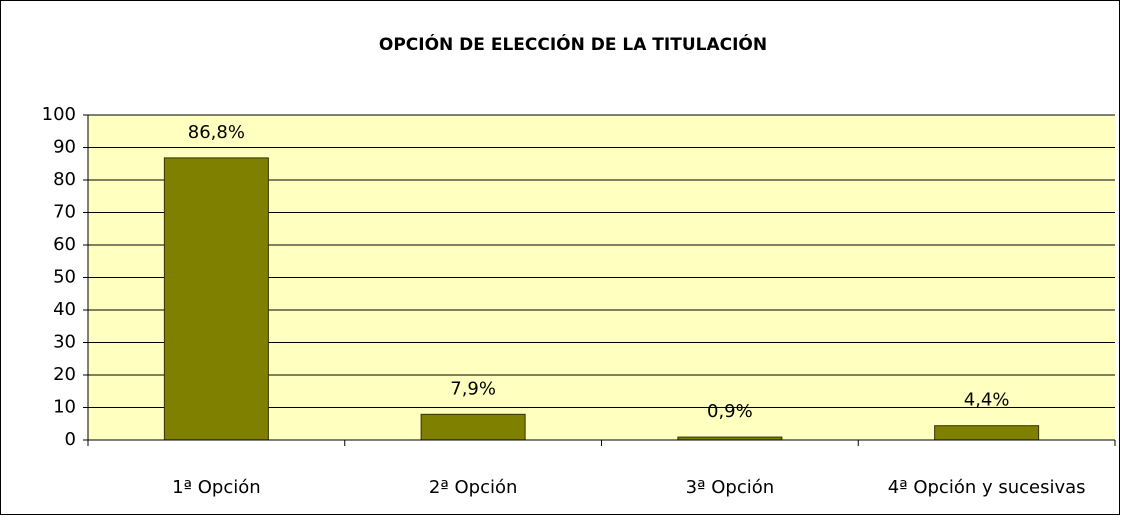 The image size is (1121, 516). Describe the element at coordinates (216, 132) in the screenshot. I see `value-label: 86,8%` at that location.